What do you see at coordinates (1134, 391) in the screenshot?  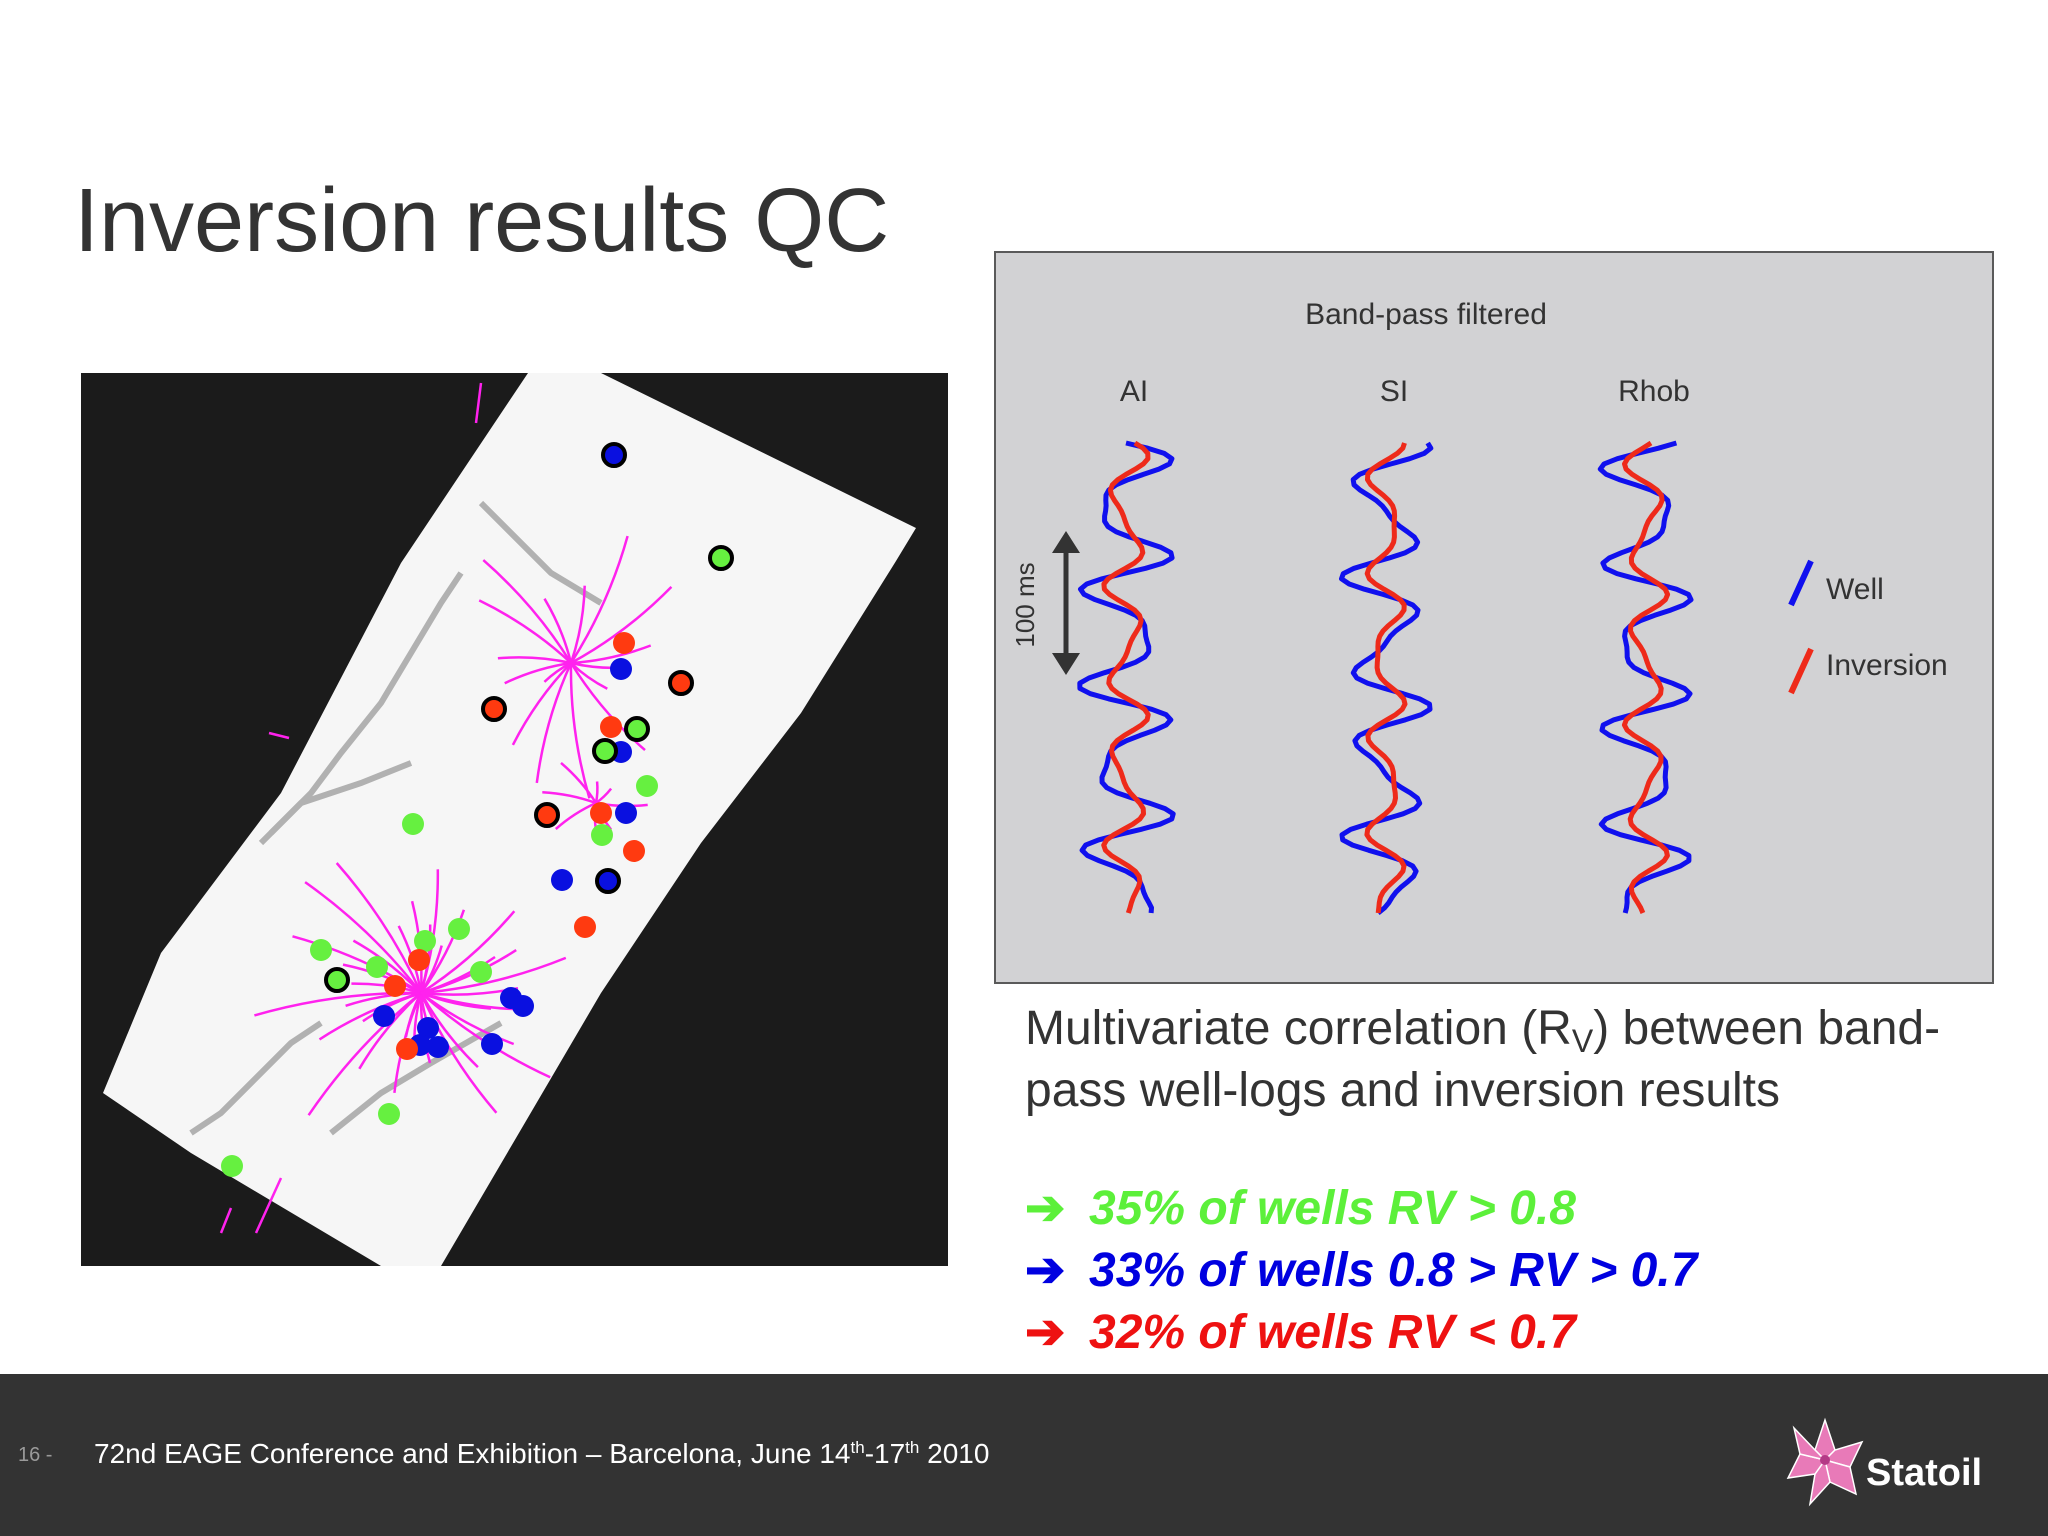 I see `column-label-ai: AI` at bounding box center [1134, 391].